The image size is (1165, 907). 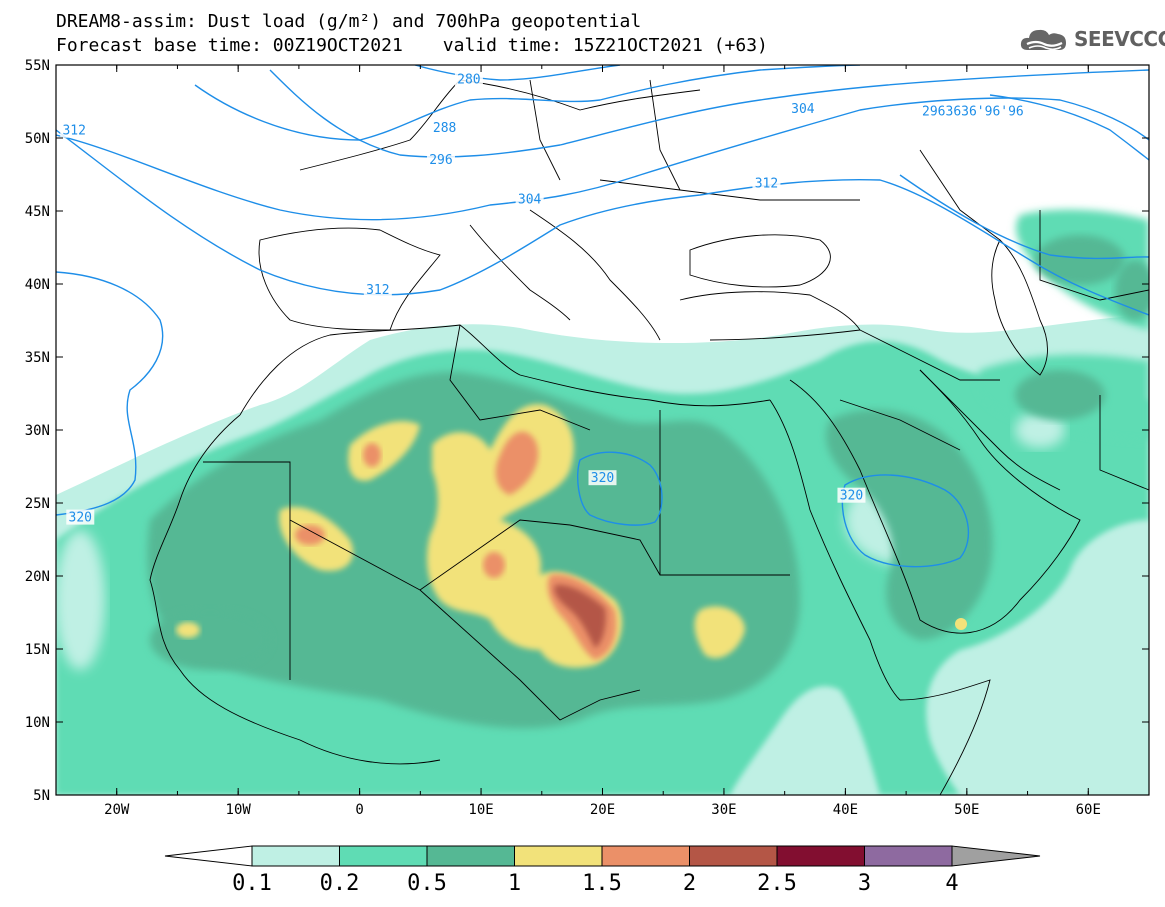 I want to click on lat-label: 35N, so click(x=37, y=358).